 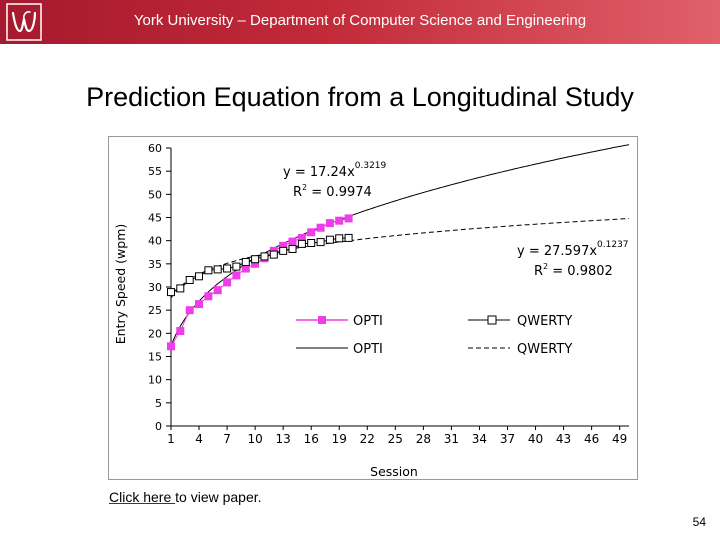 What do you see at coordinates (283, 439) in the screenshot?
I see `x-tick-label: 13` at bounding box center [283, 439].